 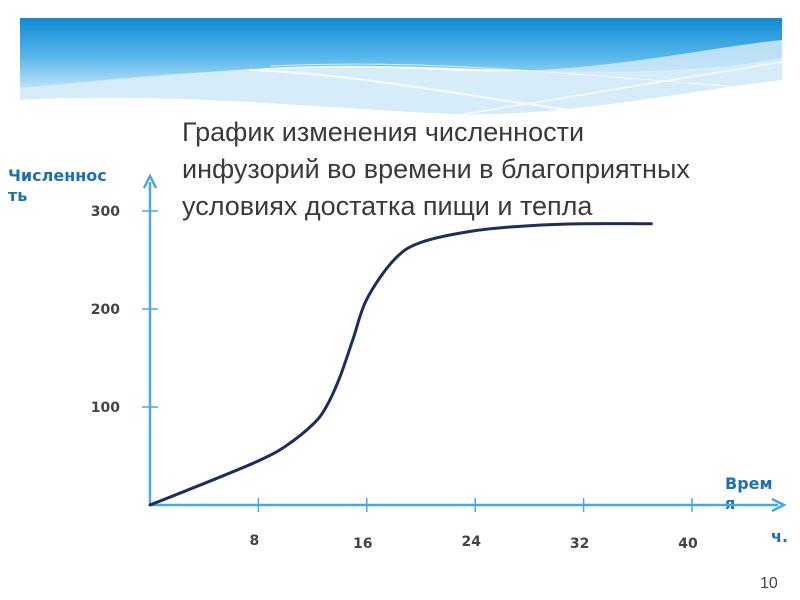 I want to click on x-tick-label: 8, so click(x=255, y=541).